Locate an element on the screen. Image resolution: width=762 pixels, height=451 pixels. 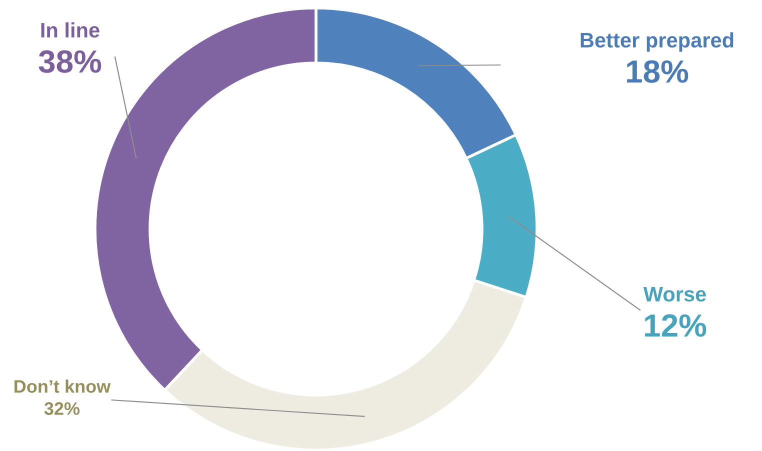
data-label: 18% is located at coordinates (657, 71).